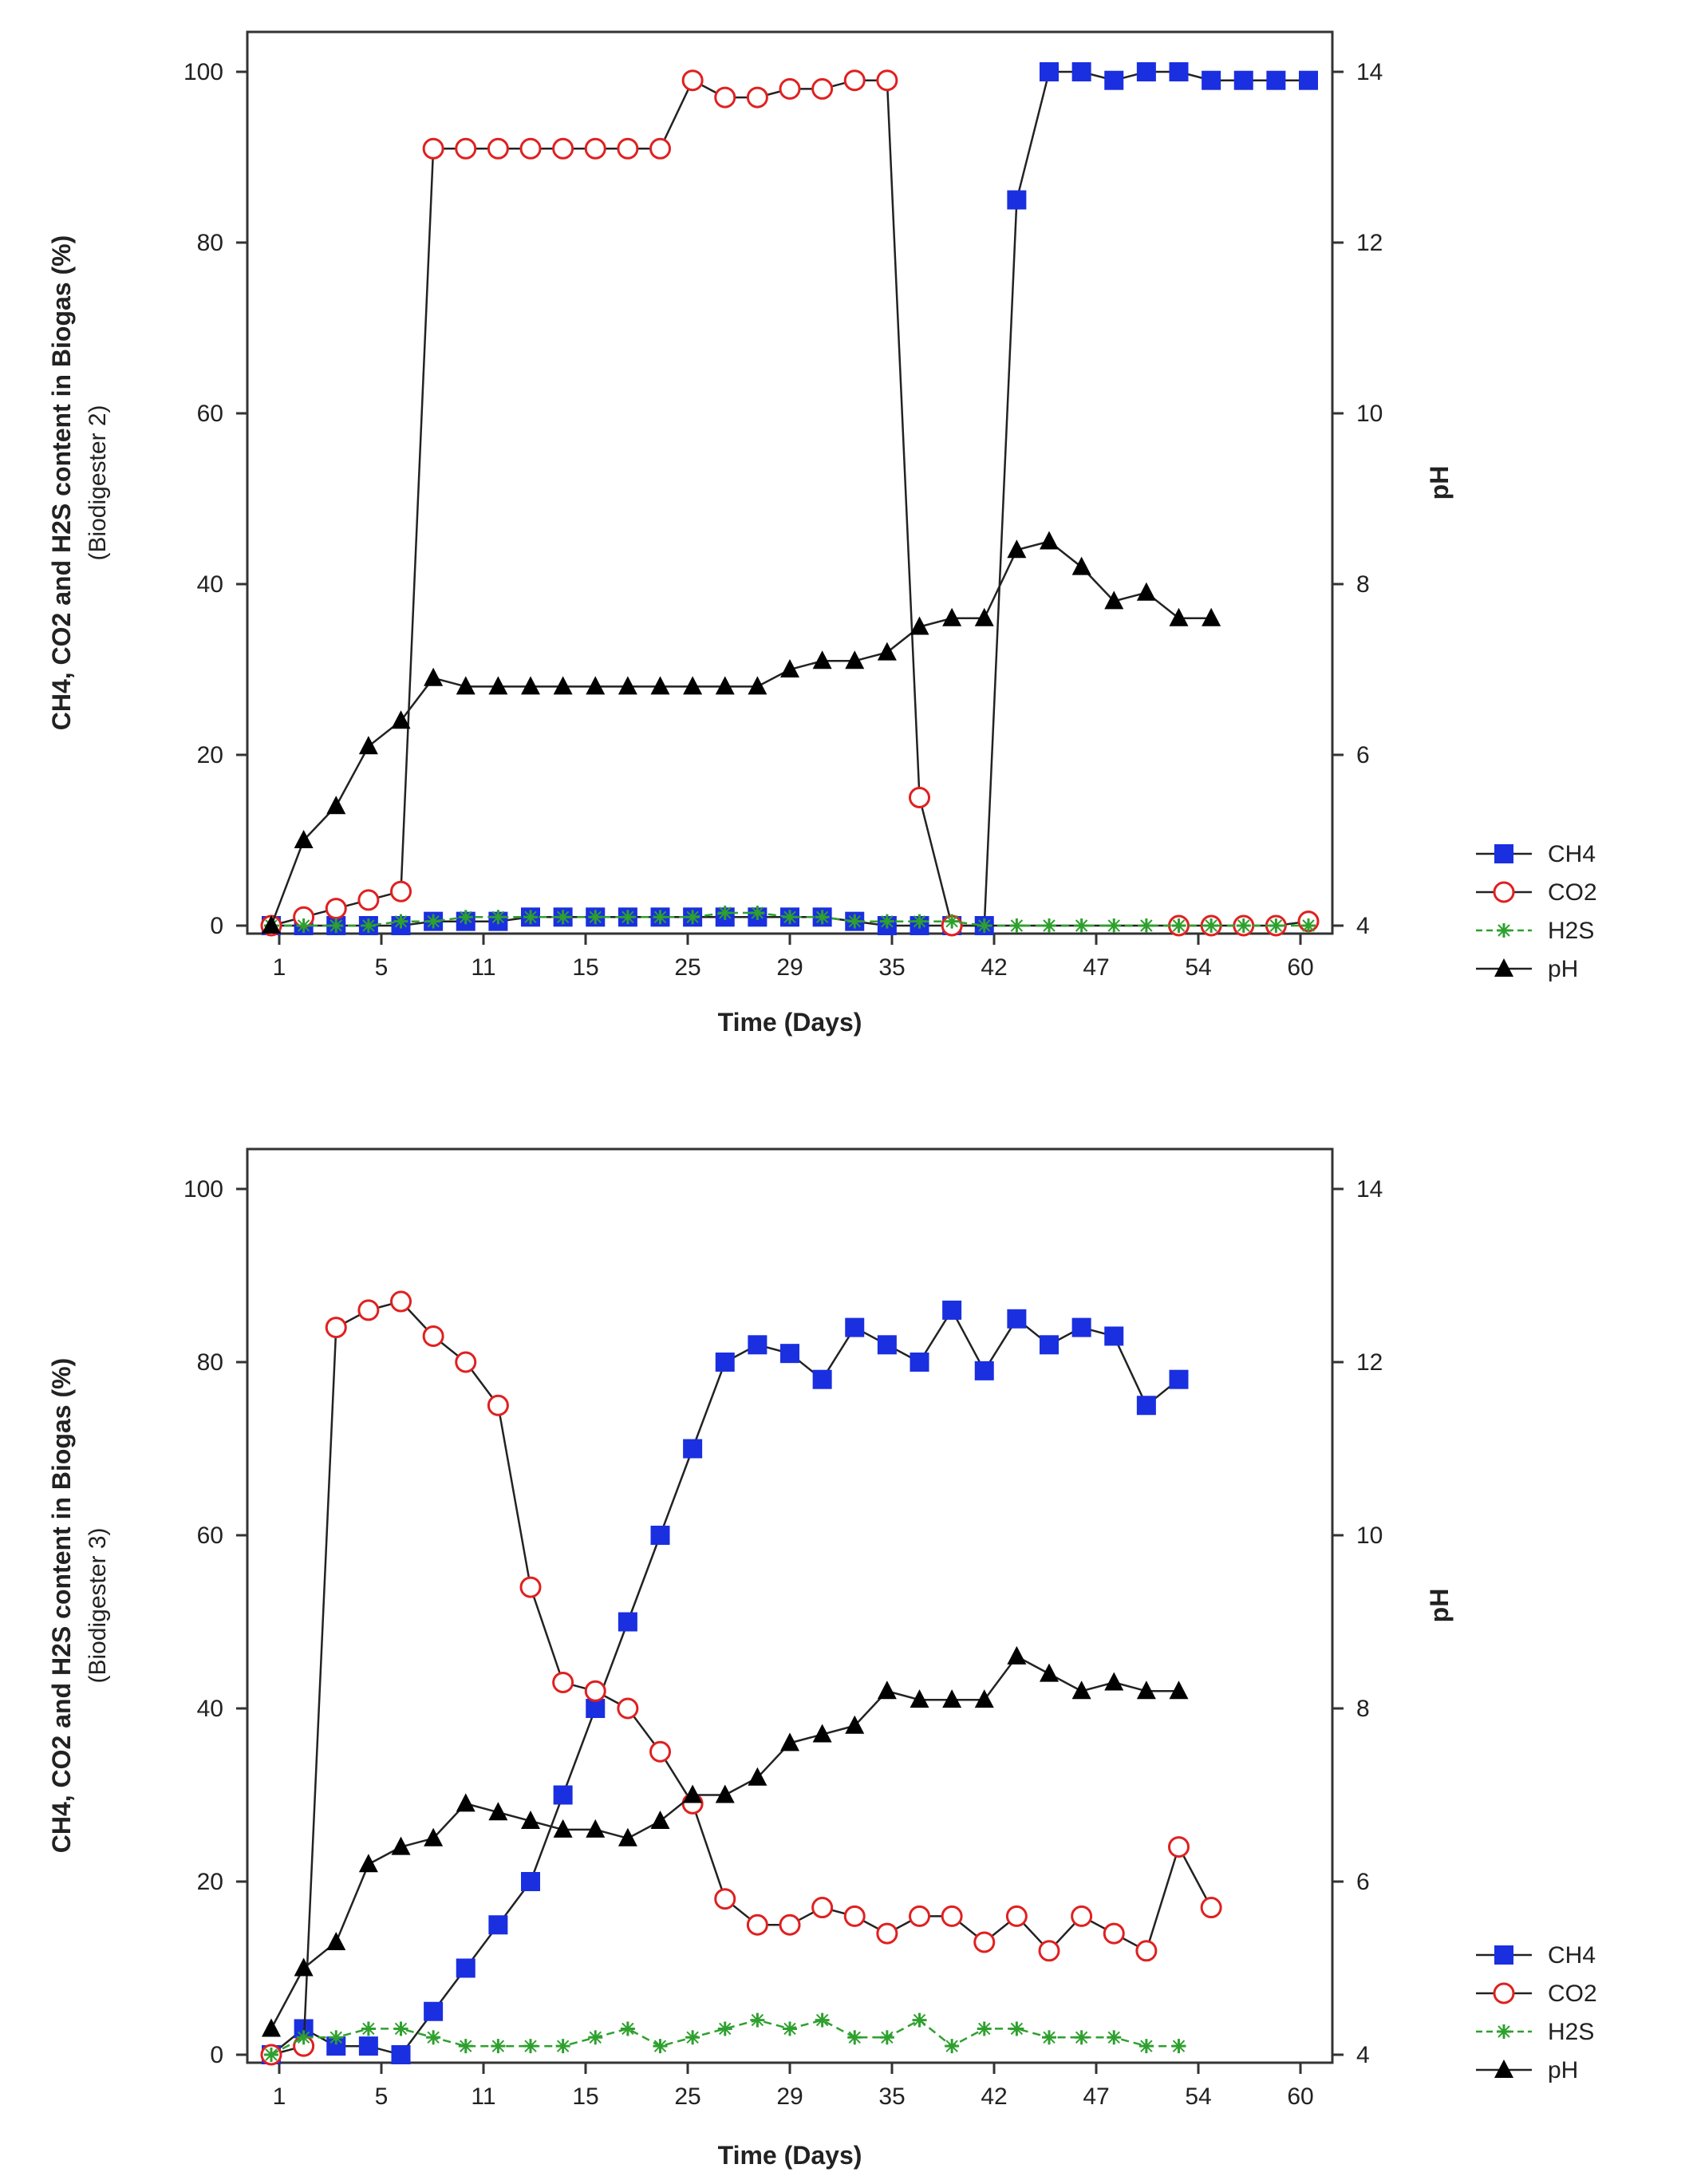 The height and width of the screenshot is (2184, 1685). Describe the element at coordinates (215, 499) in the screenshot. I see `left-y-axis: 0 20 40 60 80 100` at that location.